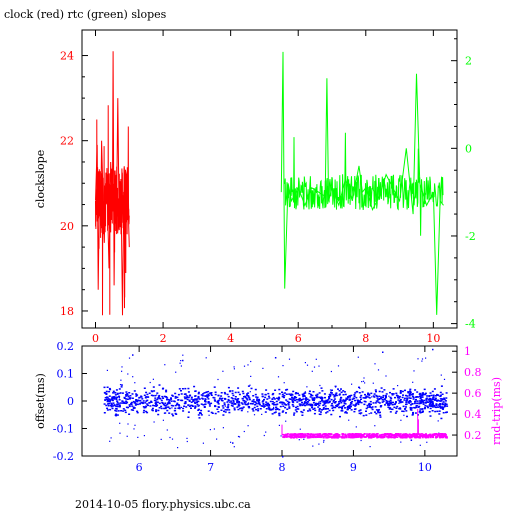 The width and height of the screenshot is (512, 512). Describe the element at coordinates (275, 358) in the screenshot. I see `offset-outlier-point` at that location.